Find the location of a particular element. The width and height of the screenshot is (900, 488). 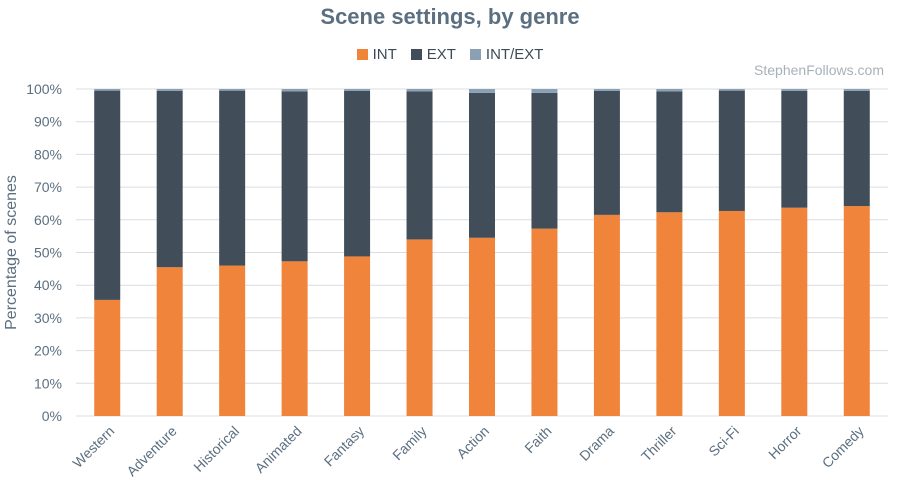

legend-label-int: INT is located at coordinates (384, 54).